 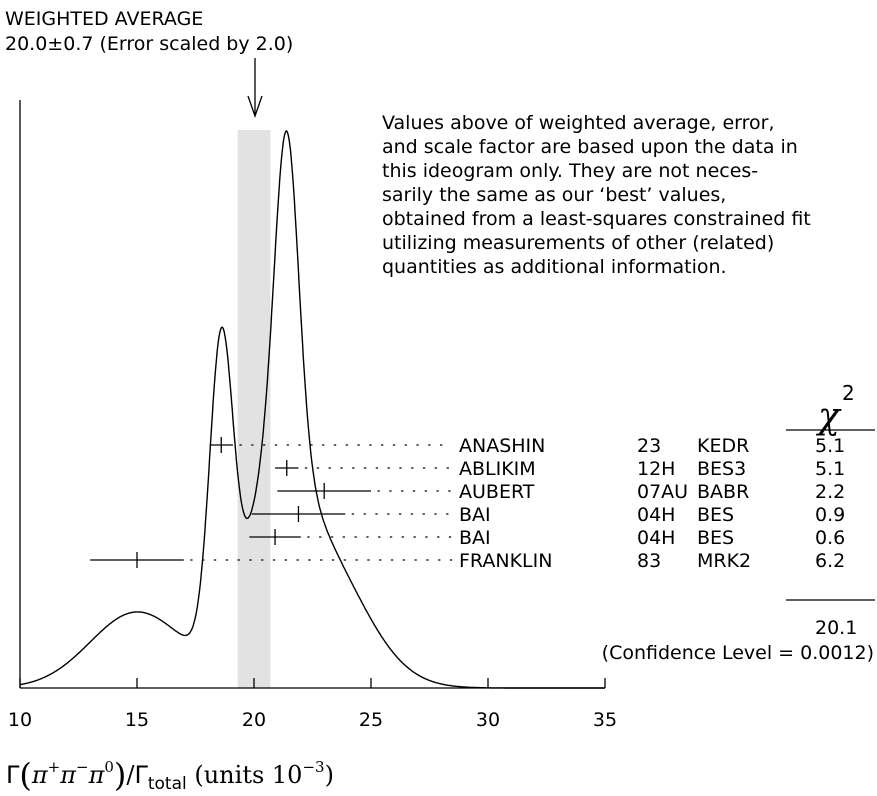 I want to click on x-tick-label: 20, so click(x=254, y=720).